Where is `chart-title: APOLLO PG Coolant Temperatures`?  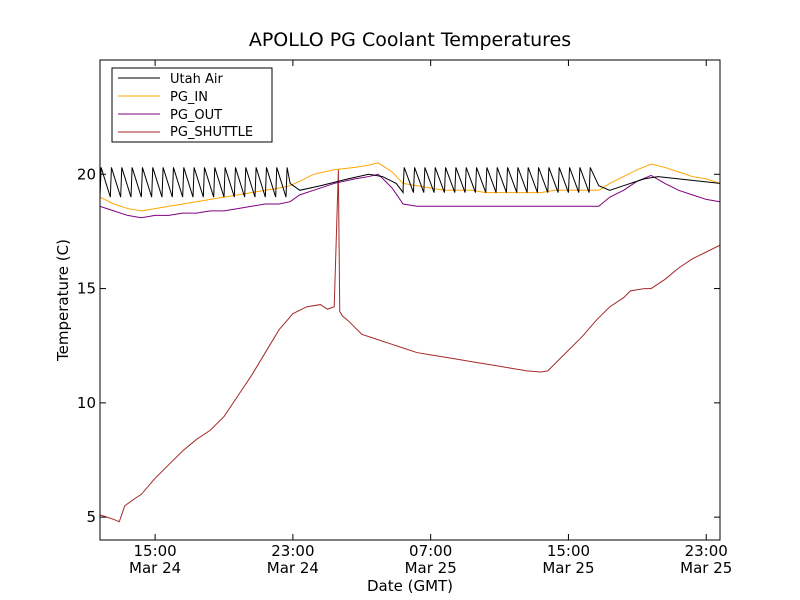
chart-title: APOLLO PG Coolant Temperatures is located at coordinates (410, 40).